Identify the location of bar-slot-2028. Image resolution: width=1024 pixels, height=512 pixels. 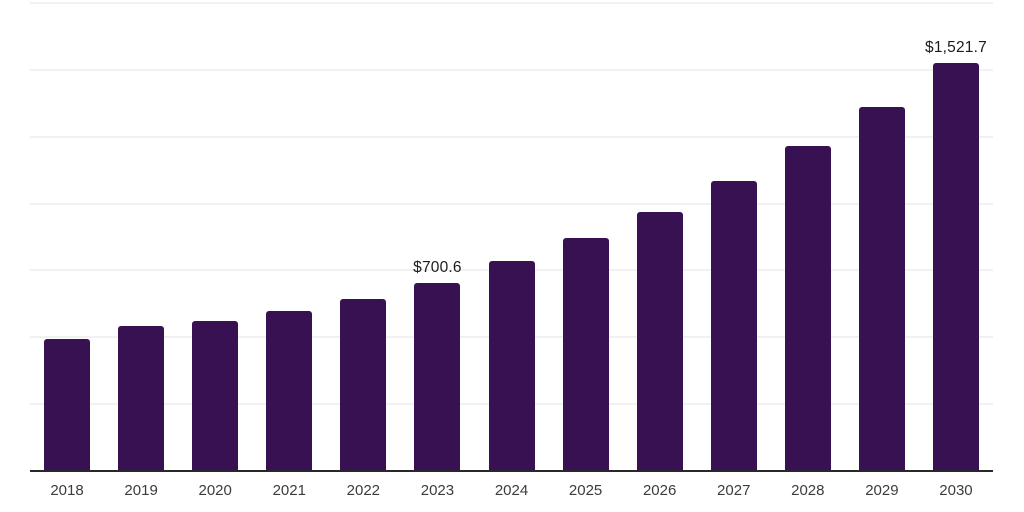
(808, 236).